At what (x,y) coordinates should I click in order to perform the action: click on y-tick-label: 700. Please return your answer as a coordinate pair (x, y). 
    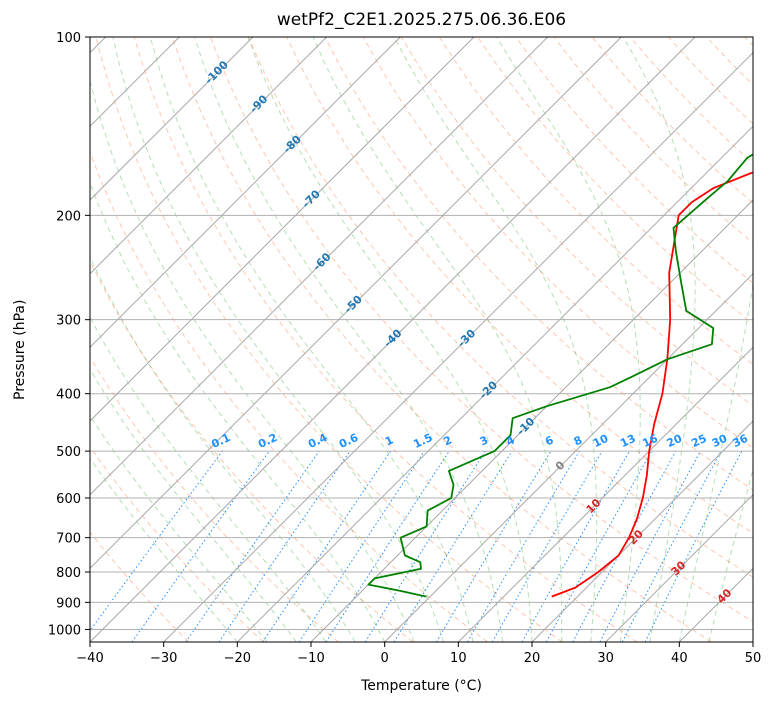
    Looking at the image, I should click on (68, 539).